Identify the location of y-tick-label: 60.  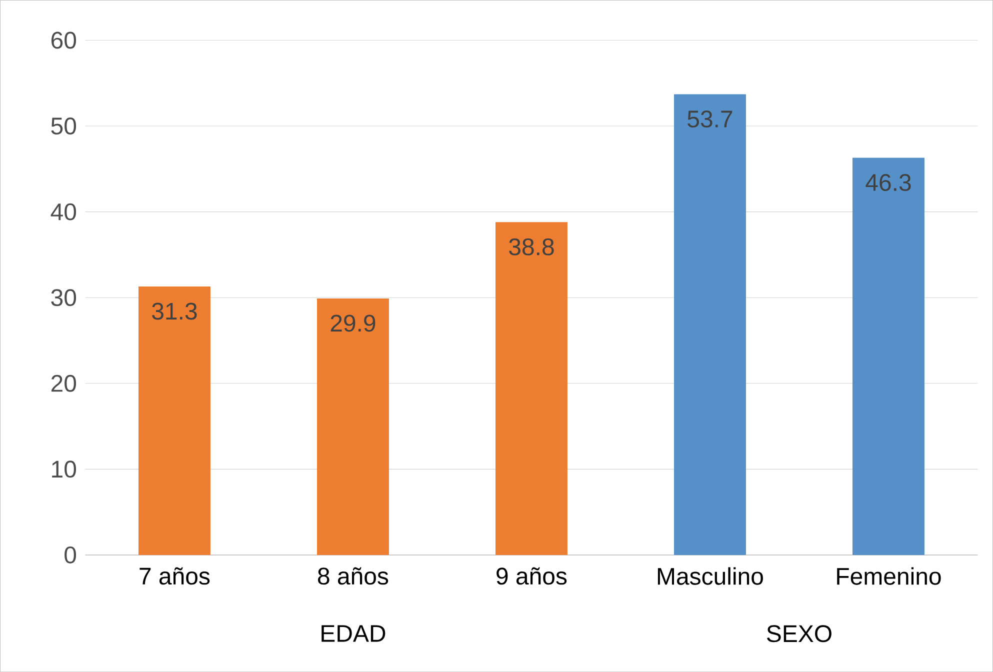
(63, 40).